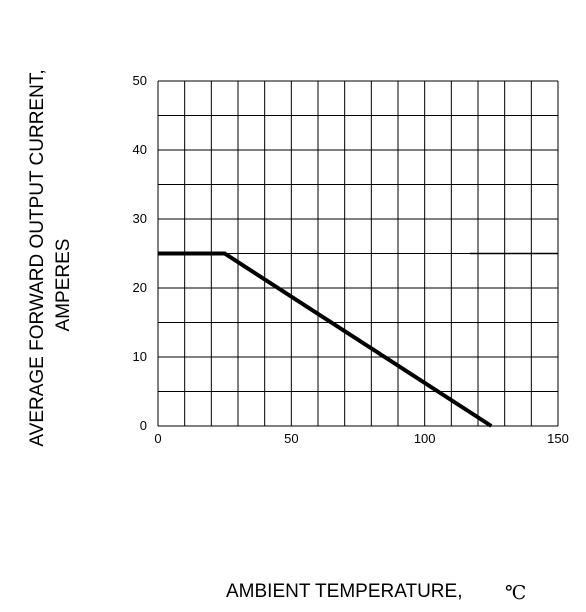 The width and height of the screenshot is (586, 612). What do you see at coordinates (425, 438) in the screenshot?
I see `x-tick-label: 100` at bounding box center [425, 438].